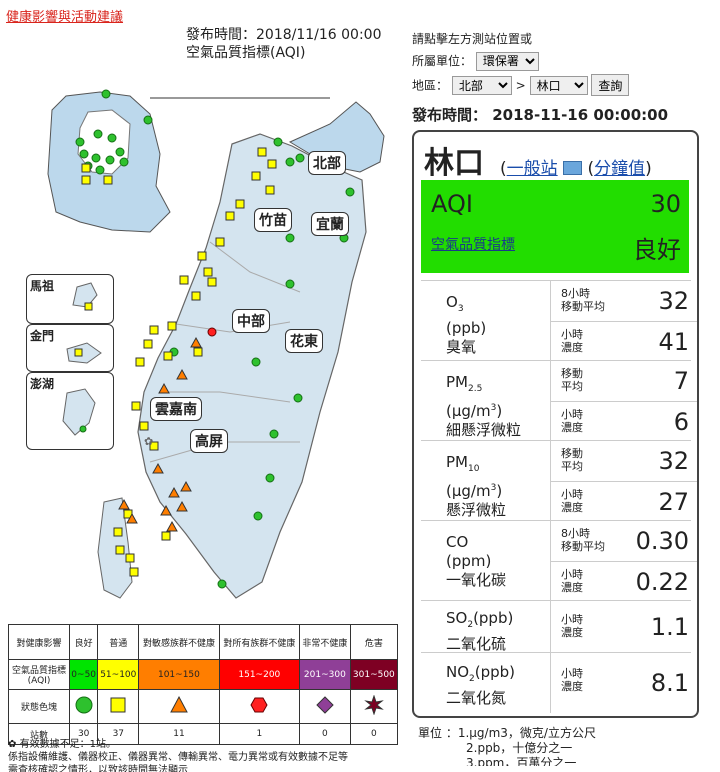 This screenshot has height=772, width=720. Describe the element at coordinates (623, 341) in the screenshot. I see `o3-row-hour: 小時 濃度 41` at that location.